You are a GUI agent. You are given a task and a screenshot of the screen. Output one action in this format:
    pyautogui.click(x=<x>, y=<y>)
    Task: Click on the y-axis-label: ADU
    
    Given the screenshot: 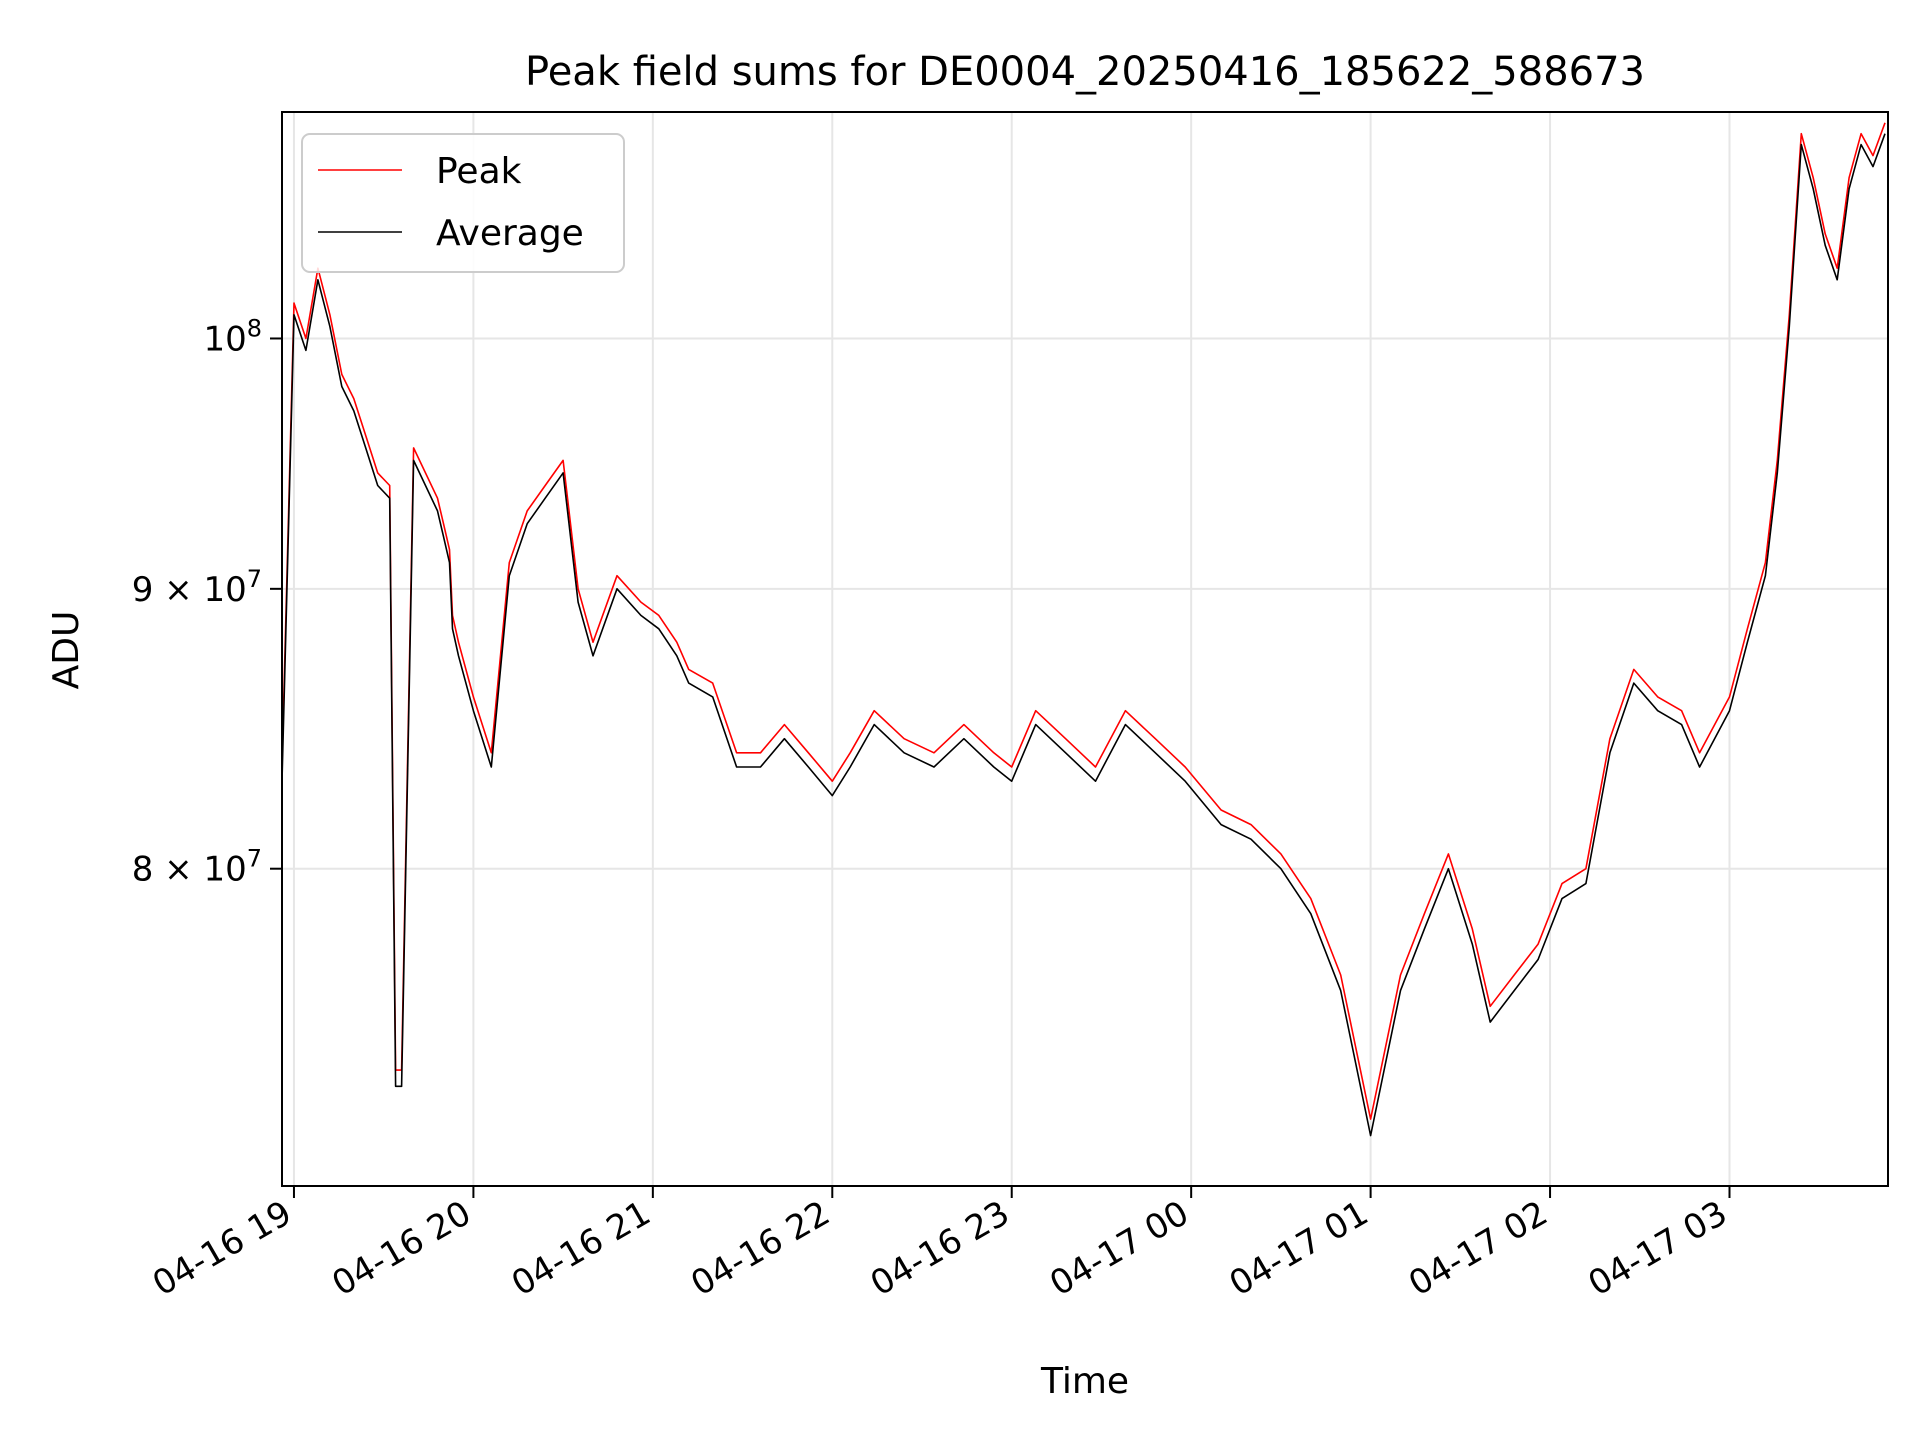 What is the action you would take?
    pyautogui.click(x=66, y=650)
    